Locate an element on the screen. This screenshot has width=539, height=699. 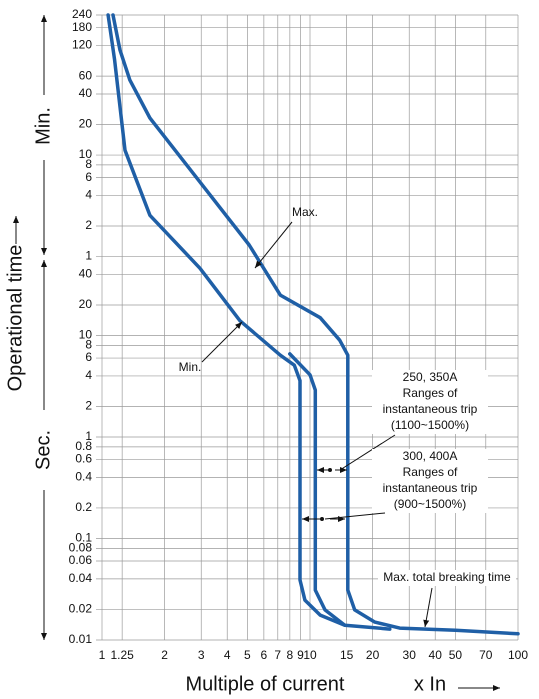
x-tick-label: 50 is located at coordinates (456, 655).